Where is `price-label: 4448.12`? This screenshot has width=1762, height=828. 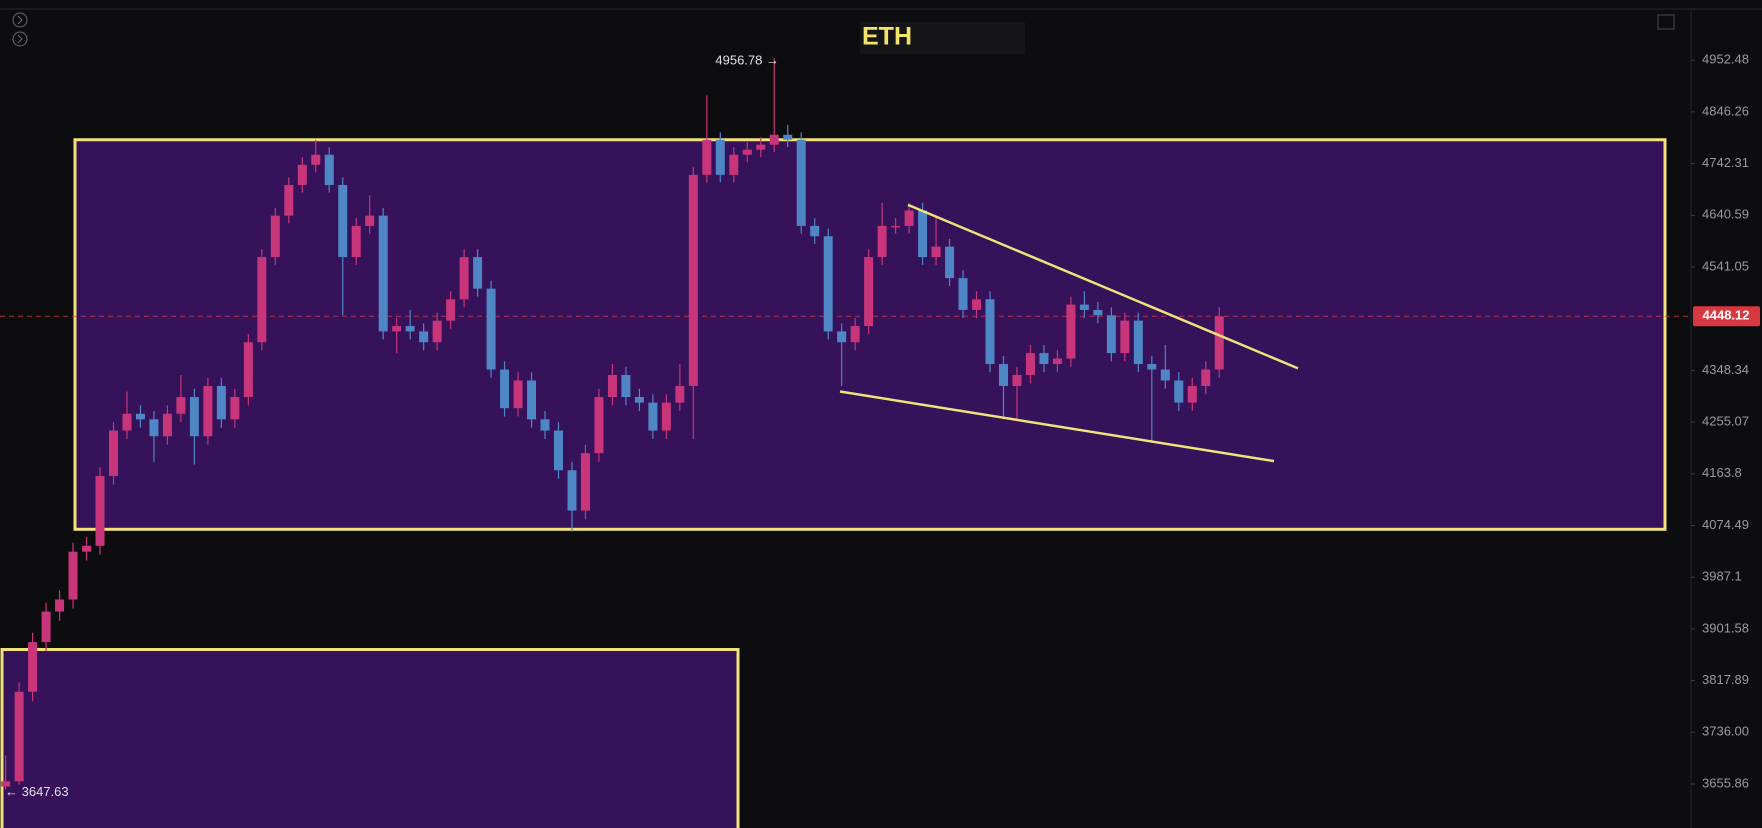 price-label: 4448.12 is located at coordinates (1726, 315).